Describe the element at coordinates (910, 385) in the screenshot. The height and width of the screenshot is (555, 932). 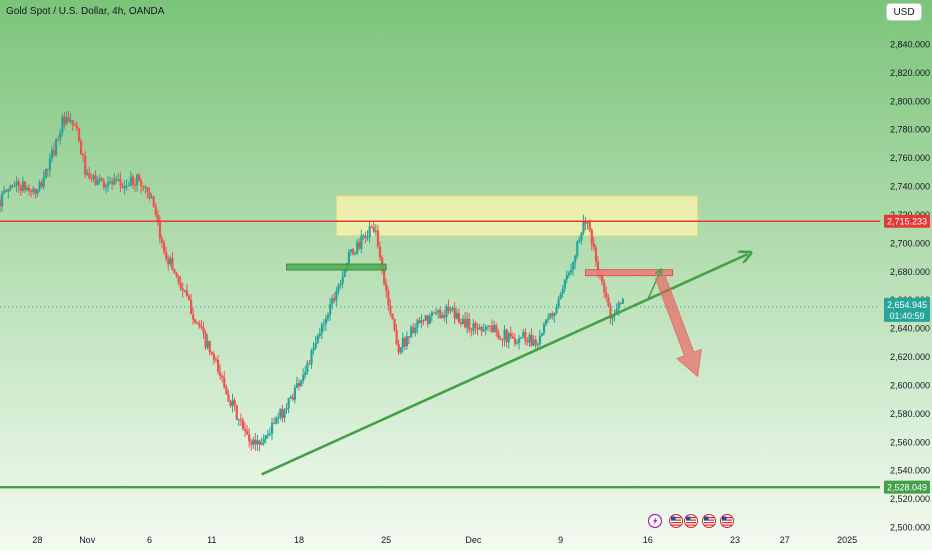
I see `y-tick-label: 2,600.000` at that location.